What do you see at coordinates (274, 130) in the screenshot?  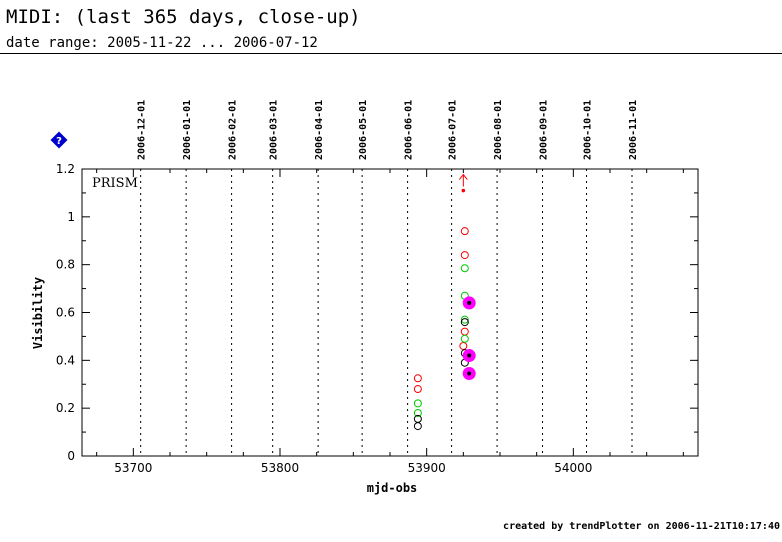 I see `month-marker-label: 2006-03-01` at bounding box center [274, 130].